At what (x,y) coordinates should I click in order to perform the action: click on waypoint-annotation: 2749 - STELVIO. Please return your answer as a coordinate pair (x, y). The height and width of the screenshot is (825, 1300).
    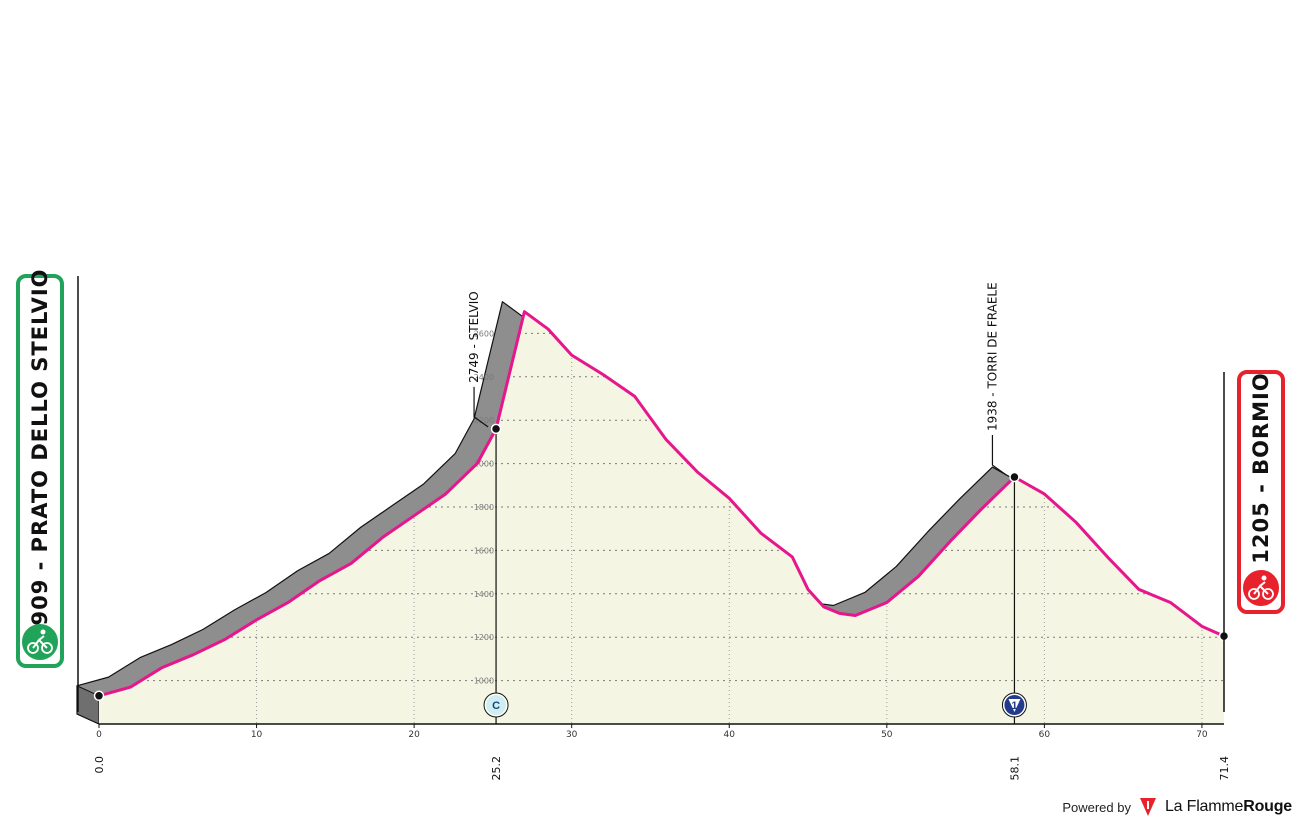
    Looking at the image, I should click on (474, 337).